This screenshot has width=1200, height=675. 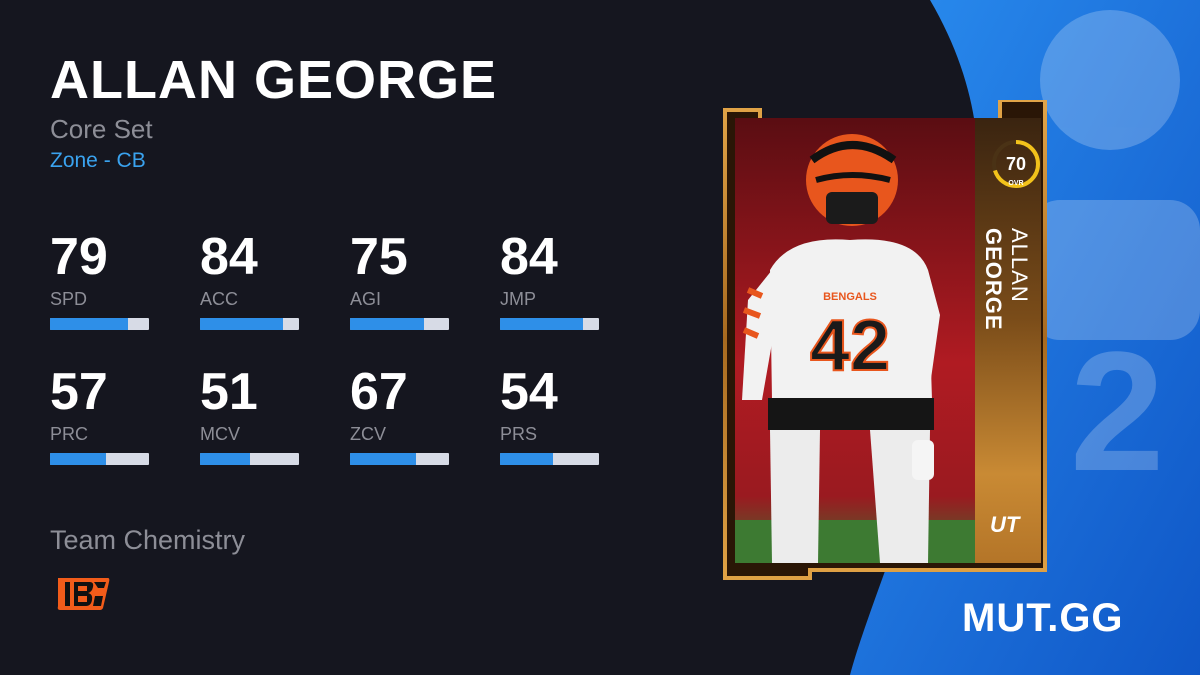 I want to click on ovr-label: OVR, so click(x=1015, y=183).